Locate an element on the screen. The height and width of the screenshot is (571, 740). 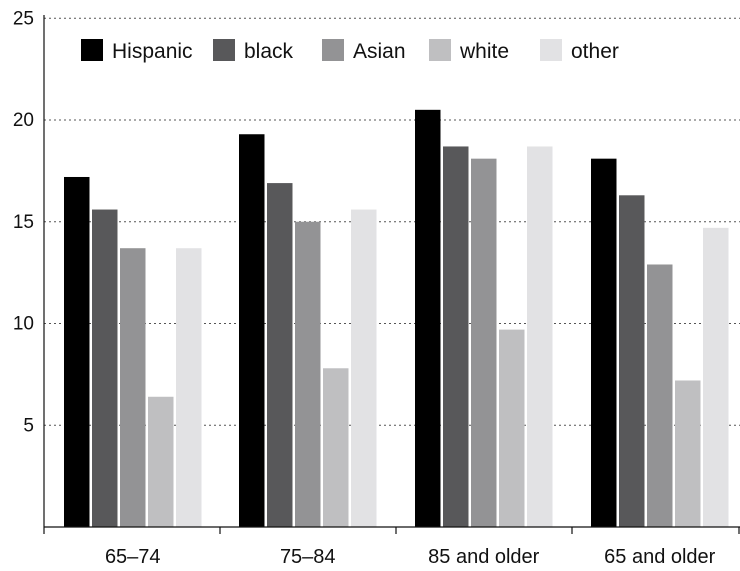
legend-swatch-hispanic is located at coordinates (92, 50).